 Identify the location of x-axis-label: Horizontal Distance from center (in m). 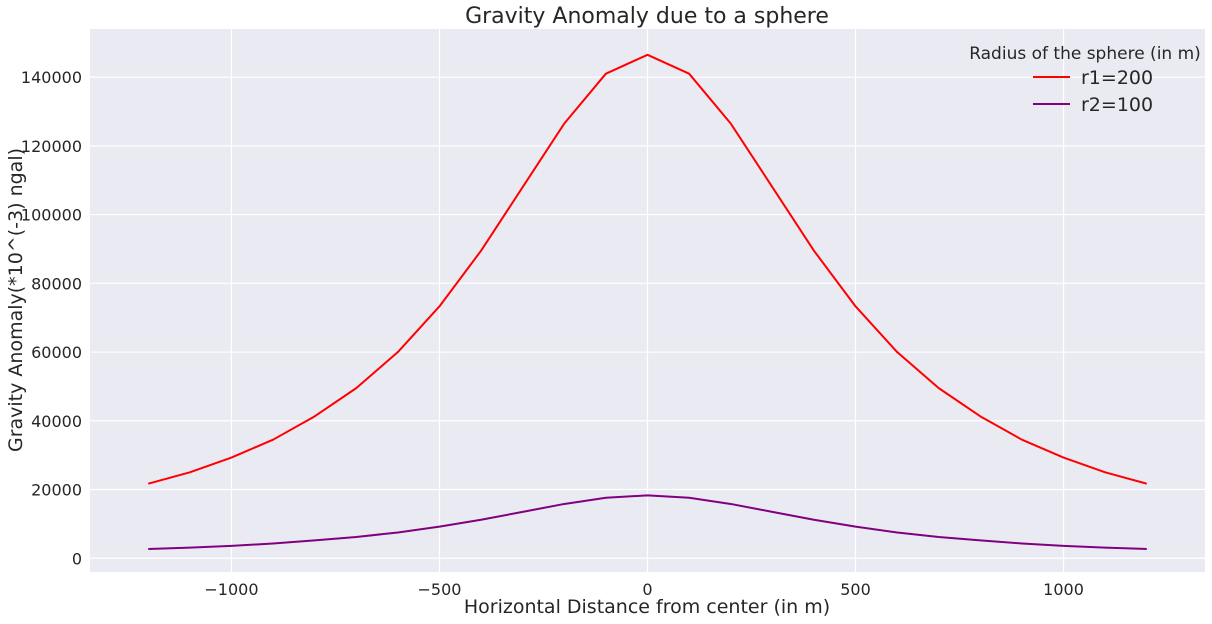
(647, 607).